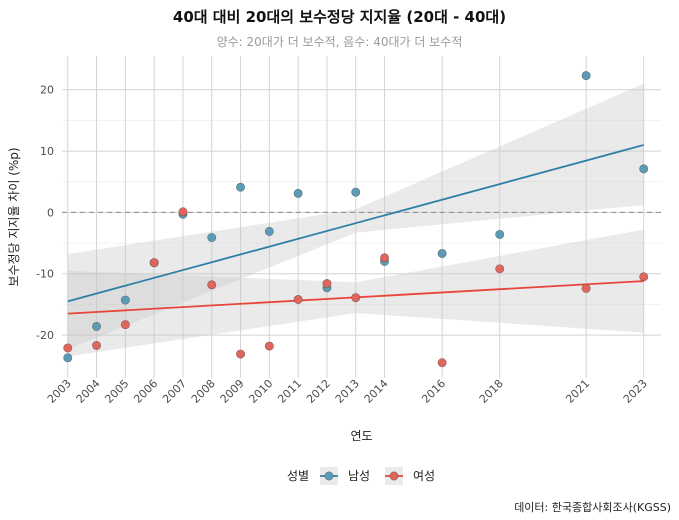 This screenshot has height=520, width=679. I want to click on x-tick-label: 2013, so click(347, 391).